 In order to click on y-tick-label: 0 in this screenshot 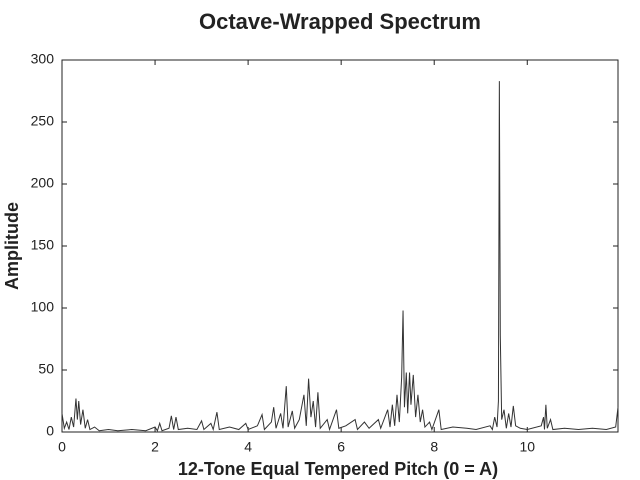, I will do `click(50, 431)`.